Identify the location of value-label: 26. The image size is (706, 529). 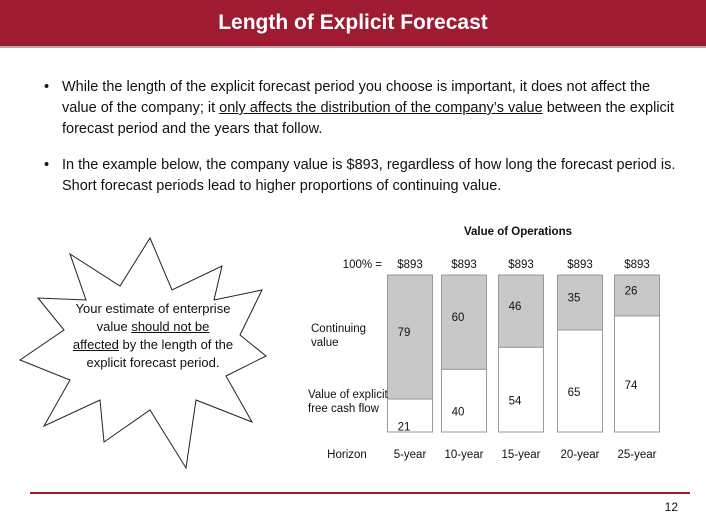
(631, 291).